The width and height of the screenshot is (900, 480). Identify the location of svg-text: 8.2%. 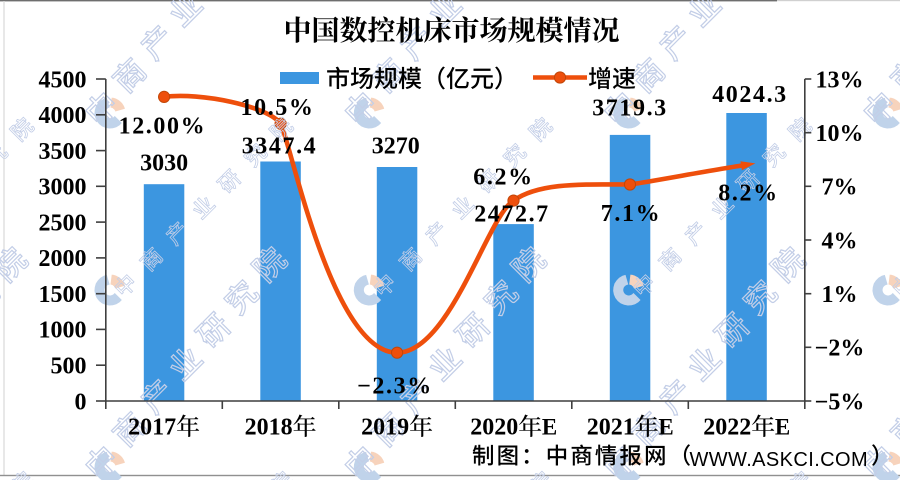
(748, 194).